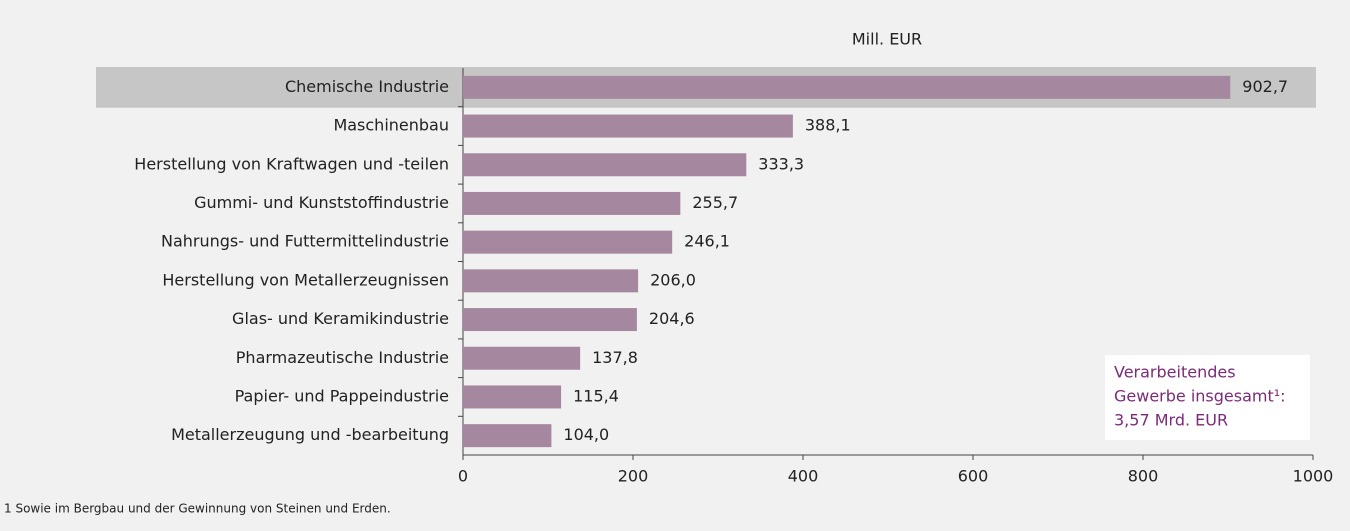 Image resolution: width=1350 pixels, height=531 pixels. Describe the element at coordinates (707, 241) in the screenshot. I see `value-label: 246,1` at that location.